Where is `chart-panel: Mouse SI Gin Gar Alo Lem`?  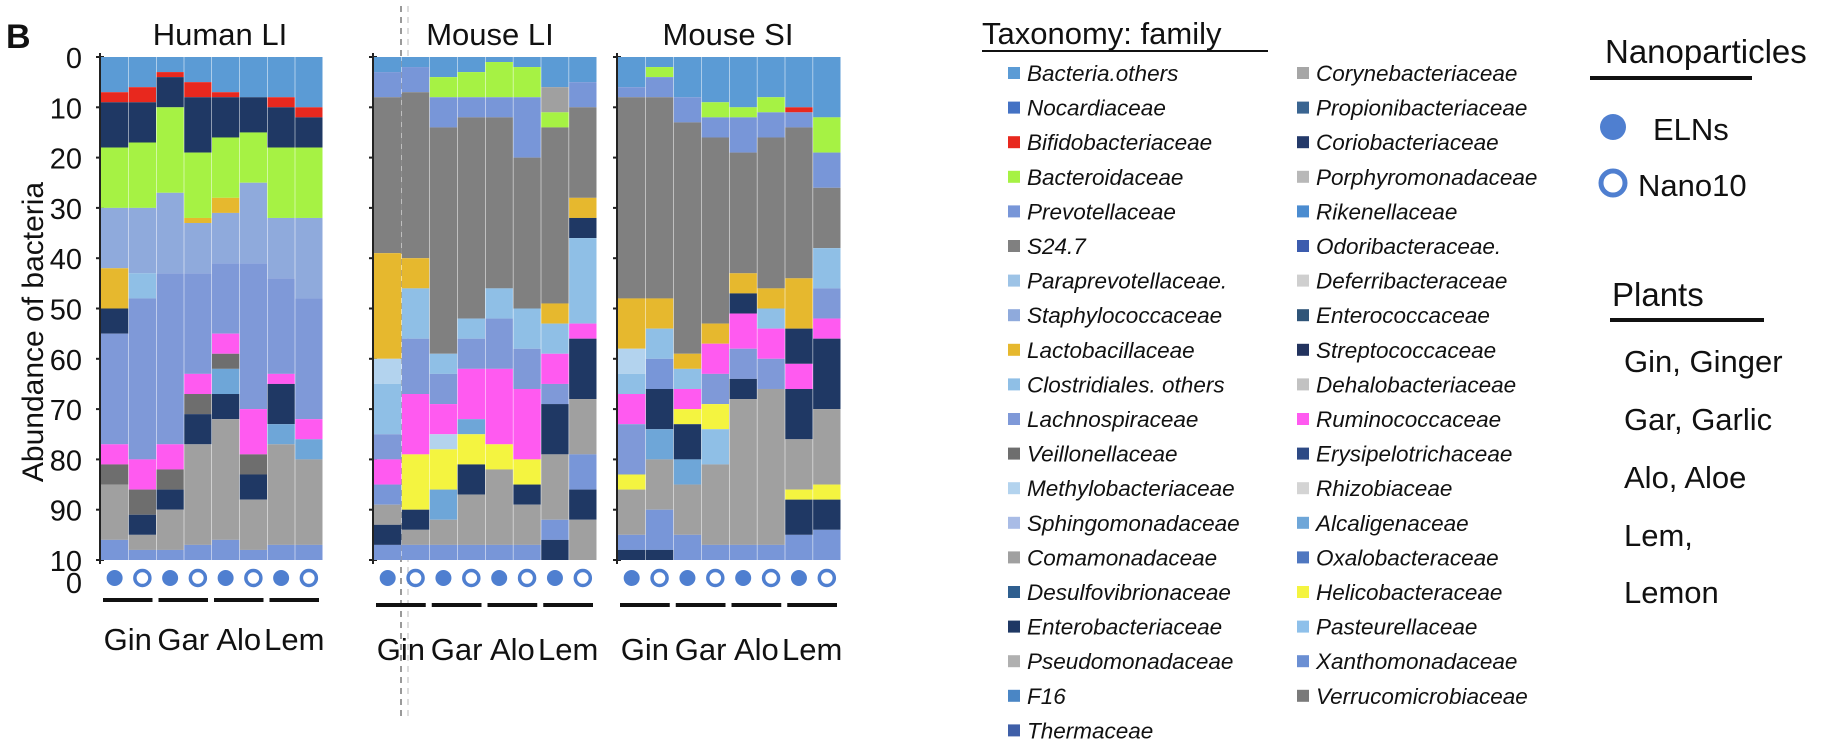 chart-panel: Mouse SI Gin Gar Alo Lem is located at coordinates (727, 342).